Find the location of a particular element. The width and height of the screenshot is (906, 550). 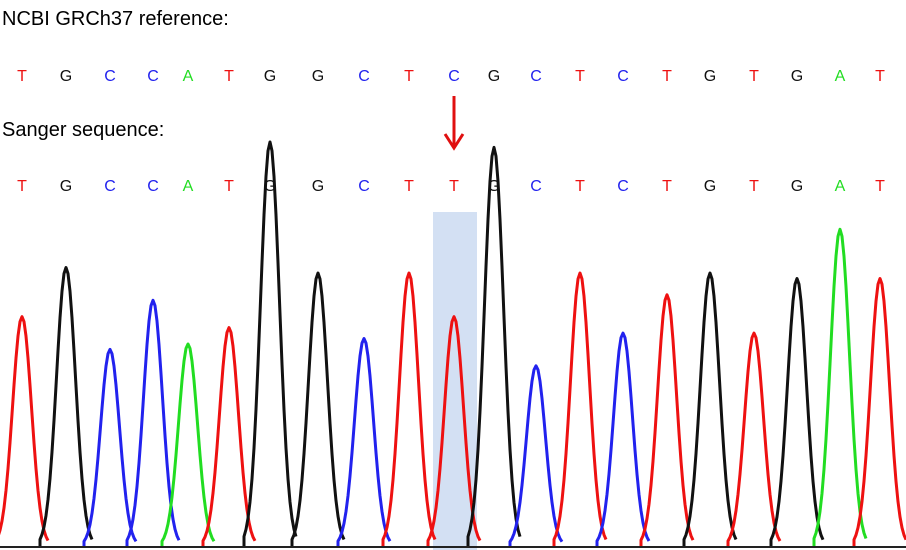

sanger-label: Sanger sequence: is located at coordinates (83, 130).